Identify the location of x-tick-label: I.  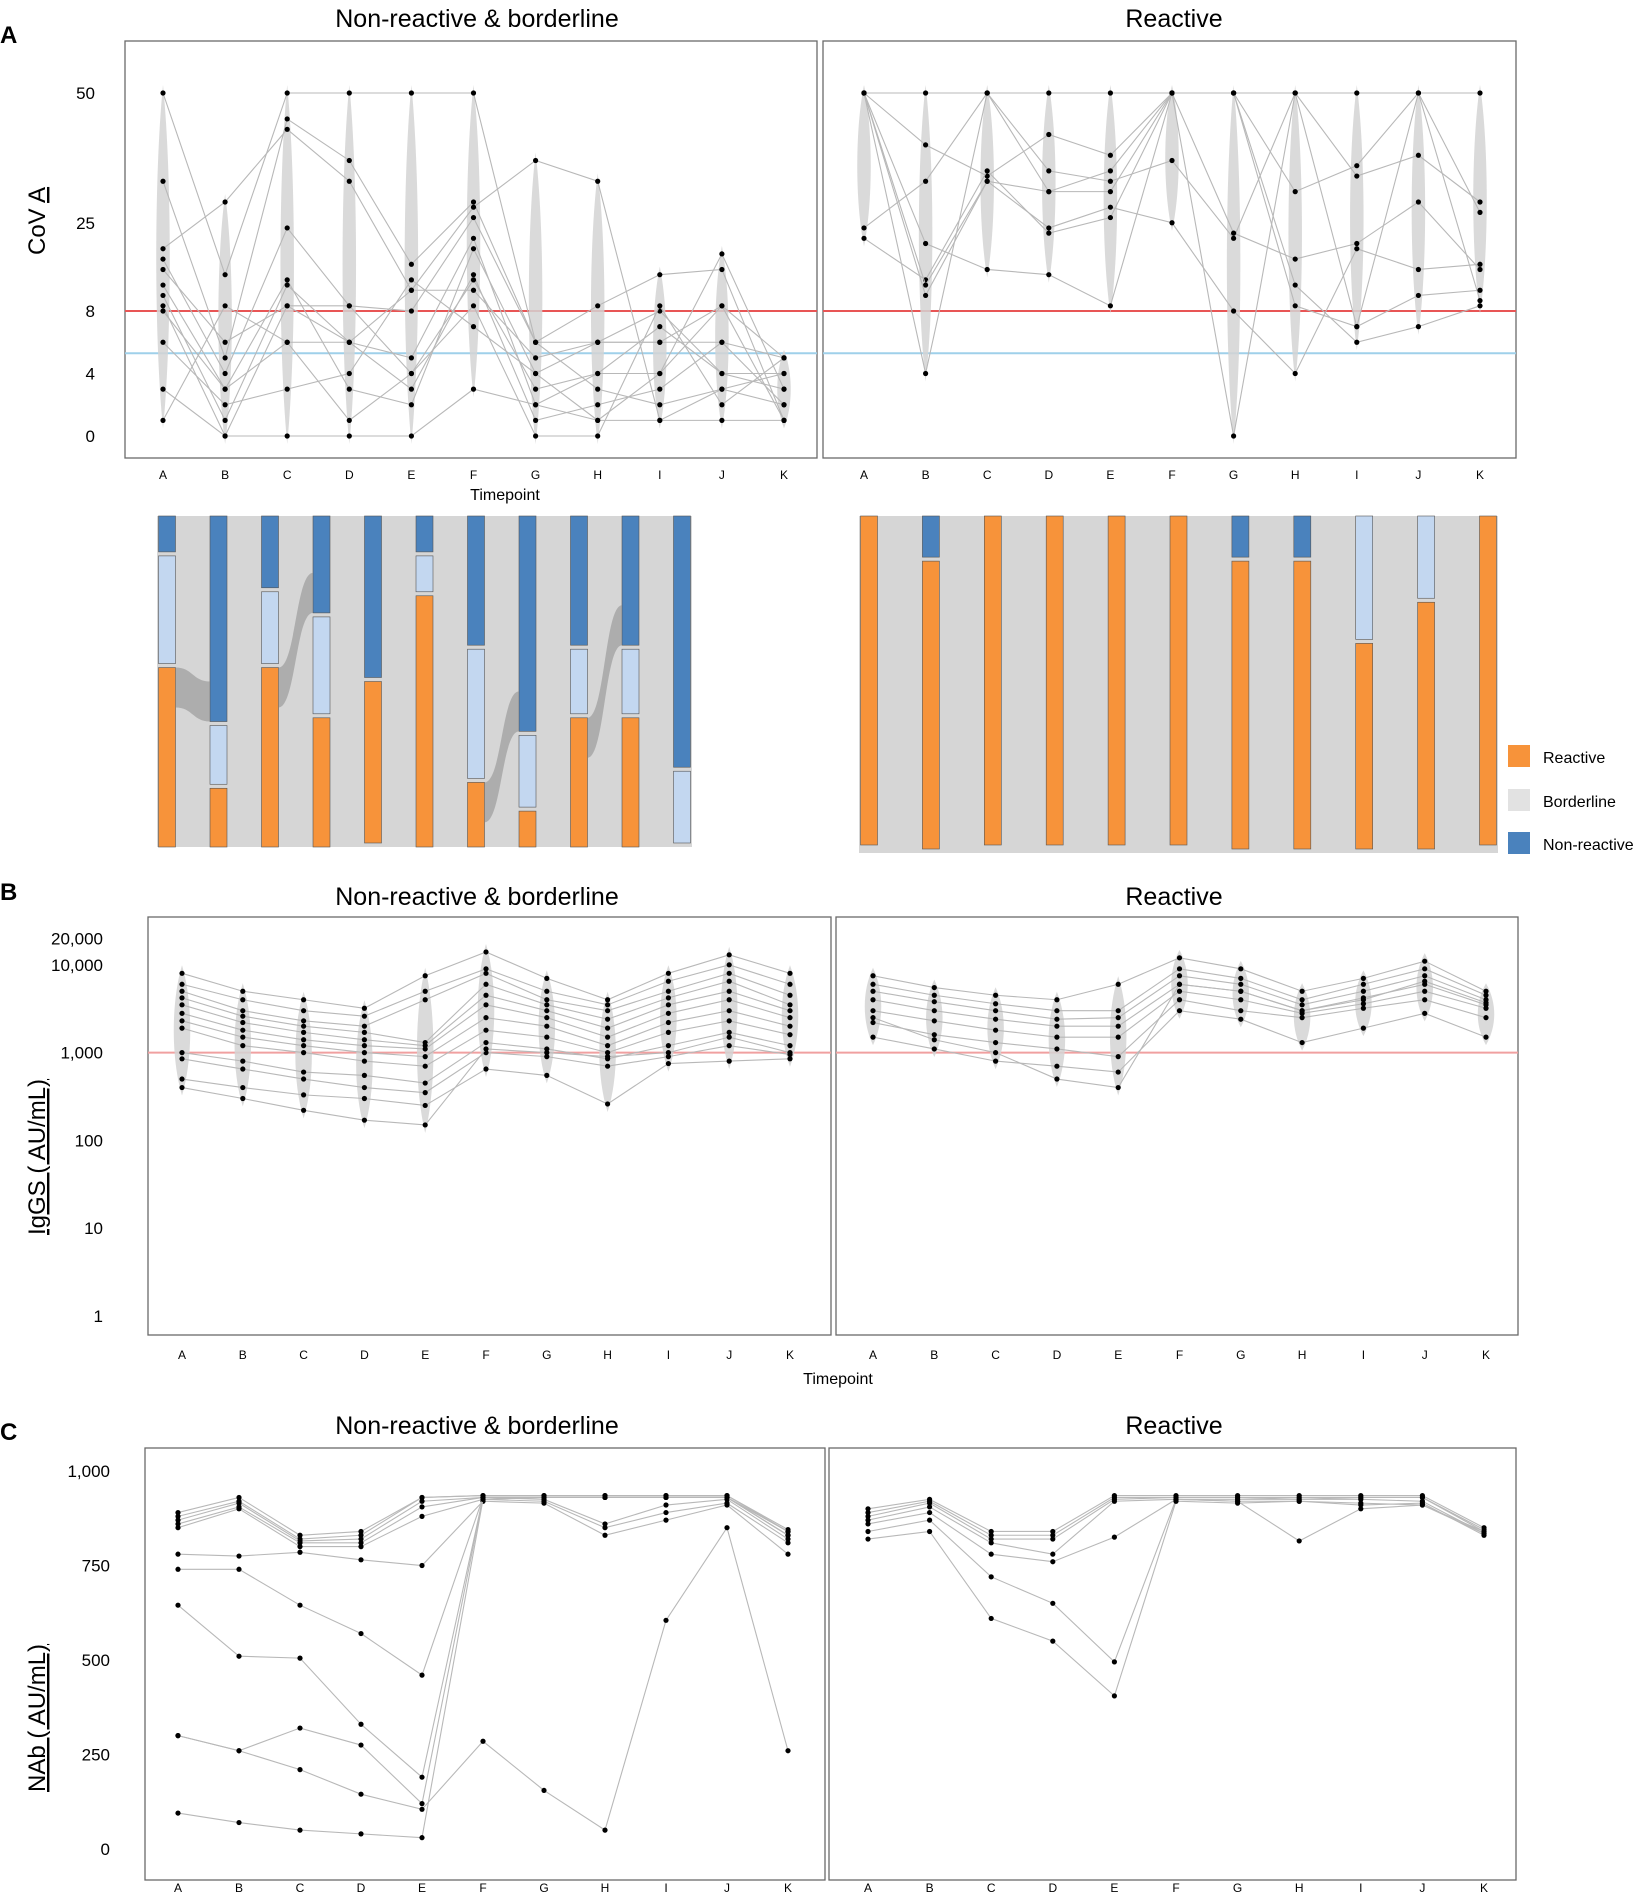
(1363, 1355).